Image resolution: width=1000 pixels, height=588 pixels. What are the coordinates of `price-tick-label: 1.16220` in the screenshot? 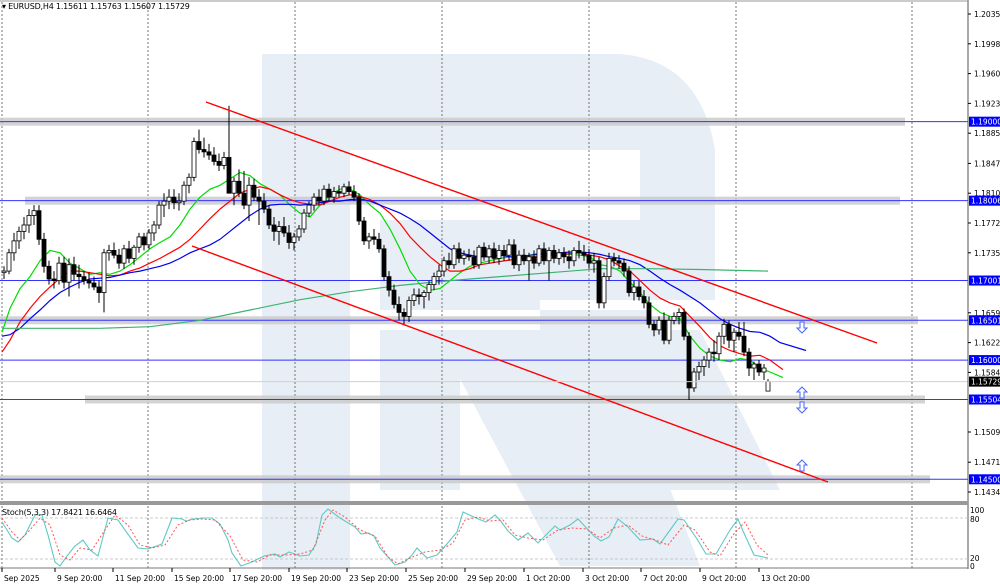 It's located at (987, 343).